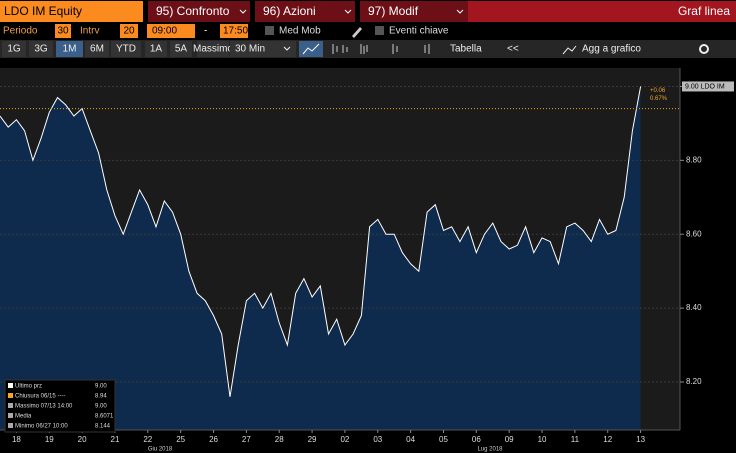  Describe the element at coordinates (164, 31) in the screenshot. I see `input-value: 09:00` at that location.